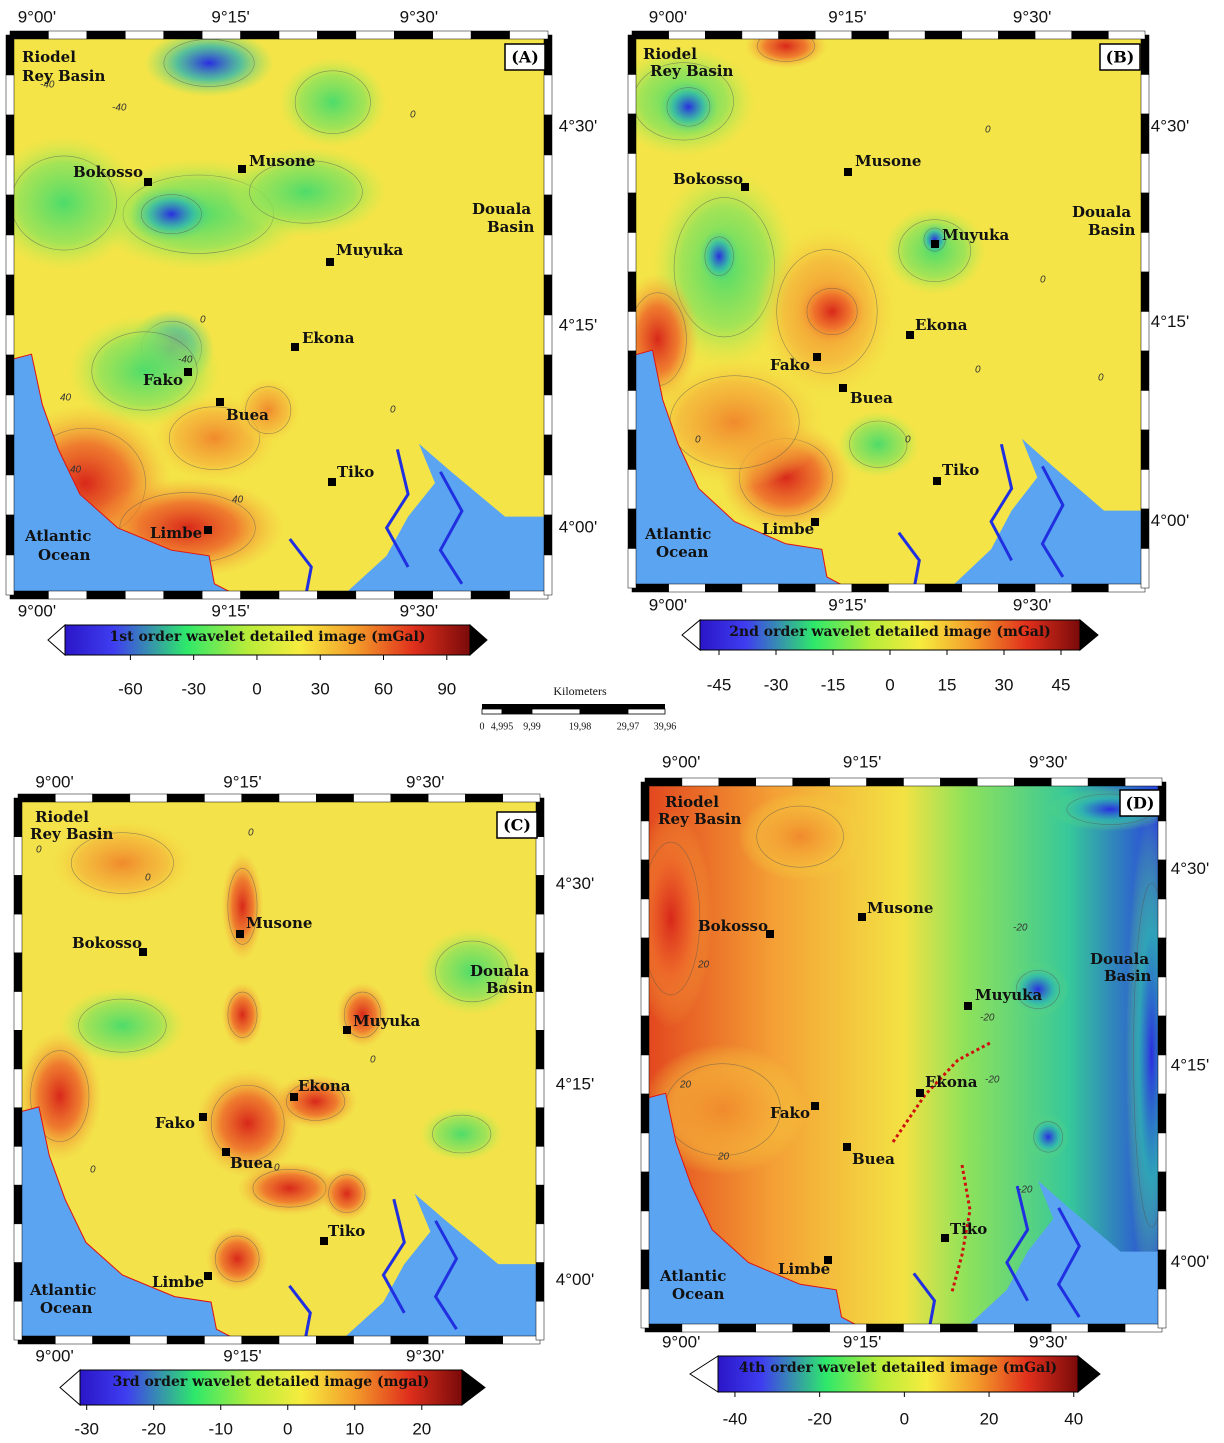  Describe the element at coordinates (862, 761) in the screenshot. I see `longitude-label: 9°15'` at that location.